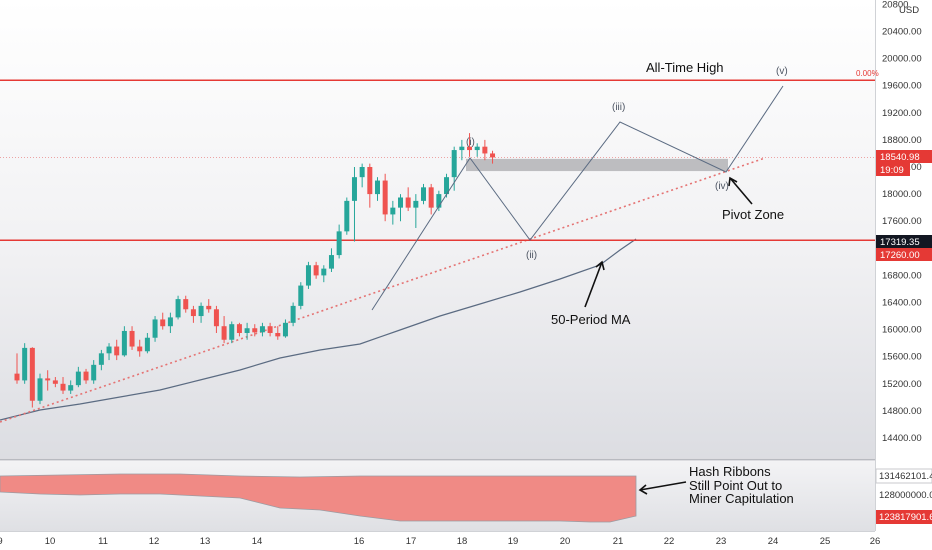  I want to click on time-tick: 11, so click(103, 541).